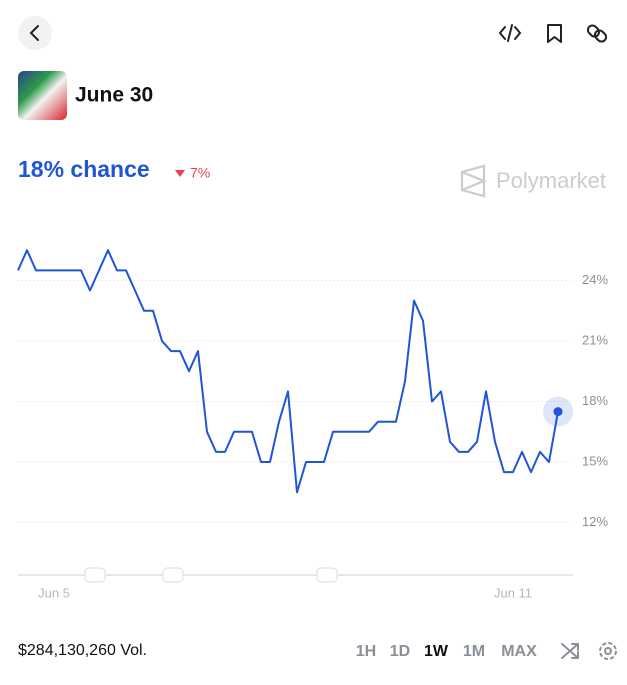  What do you see at coordinates (558, 412) in the screenshot?
I see `last-point` at bounding box center [558, 412].